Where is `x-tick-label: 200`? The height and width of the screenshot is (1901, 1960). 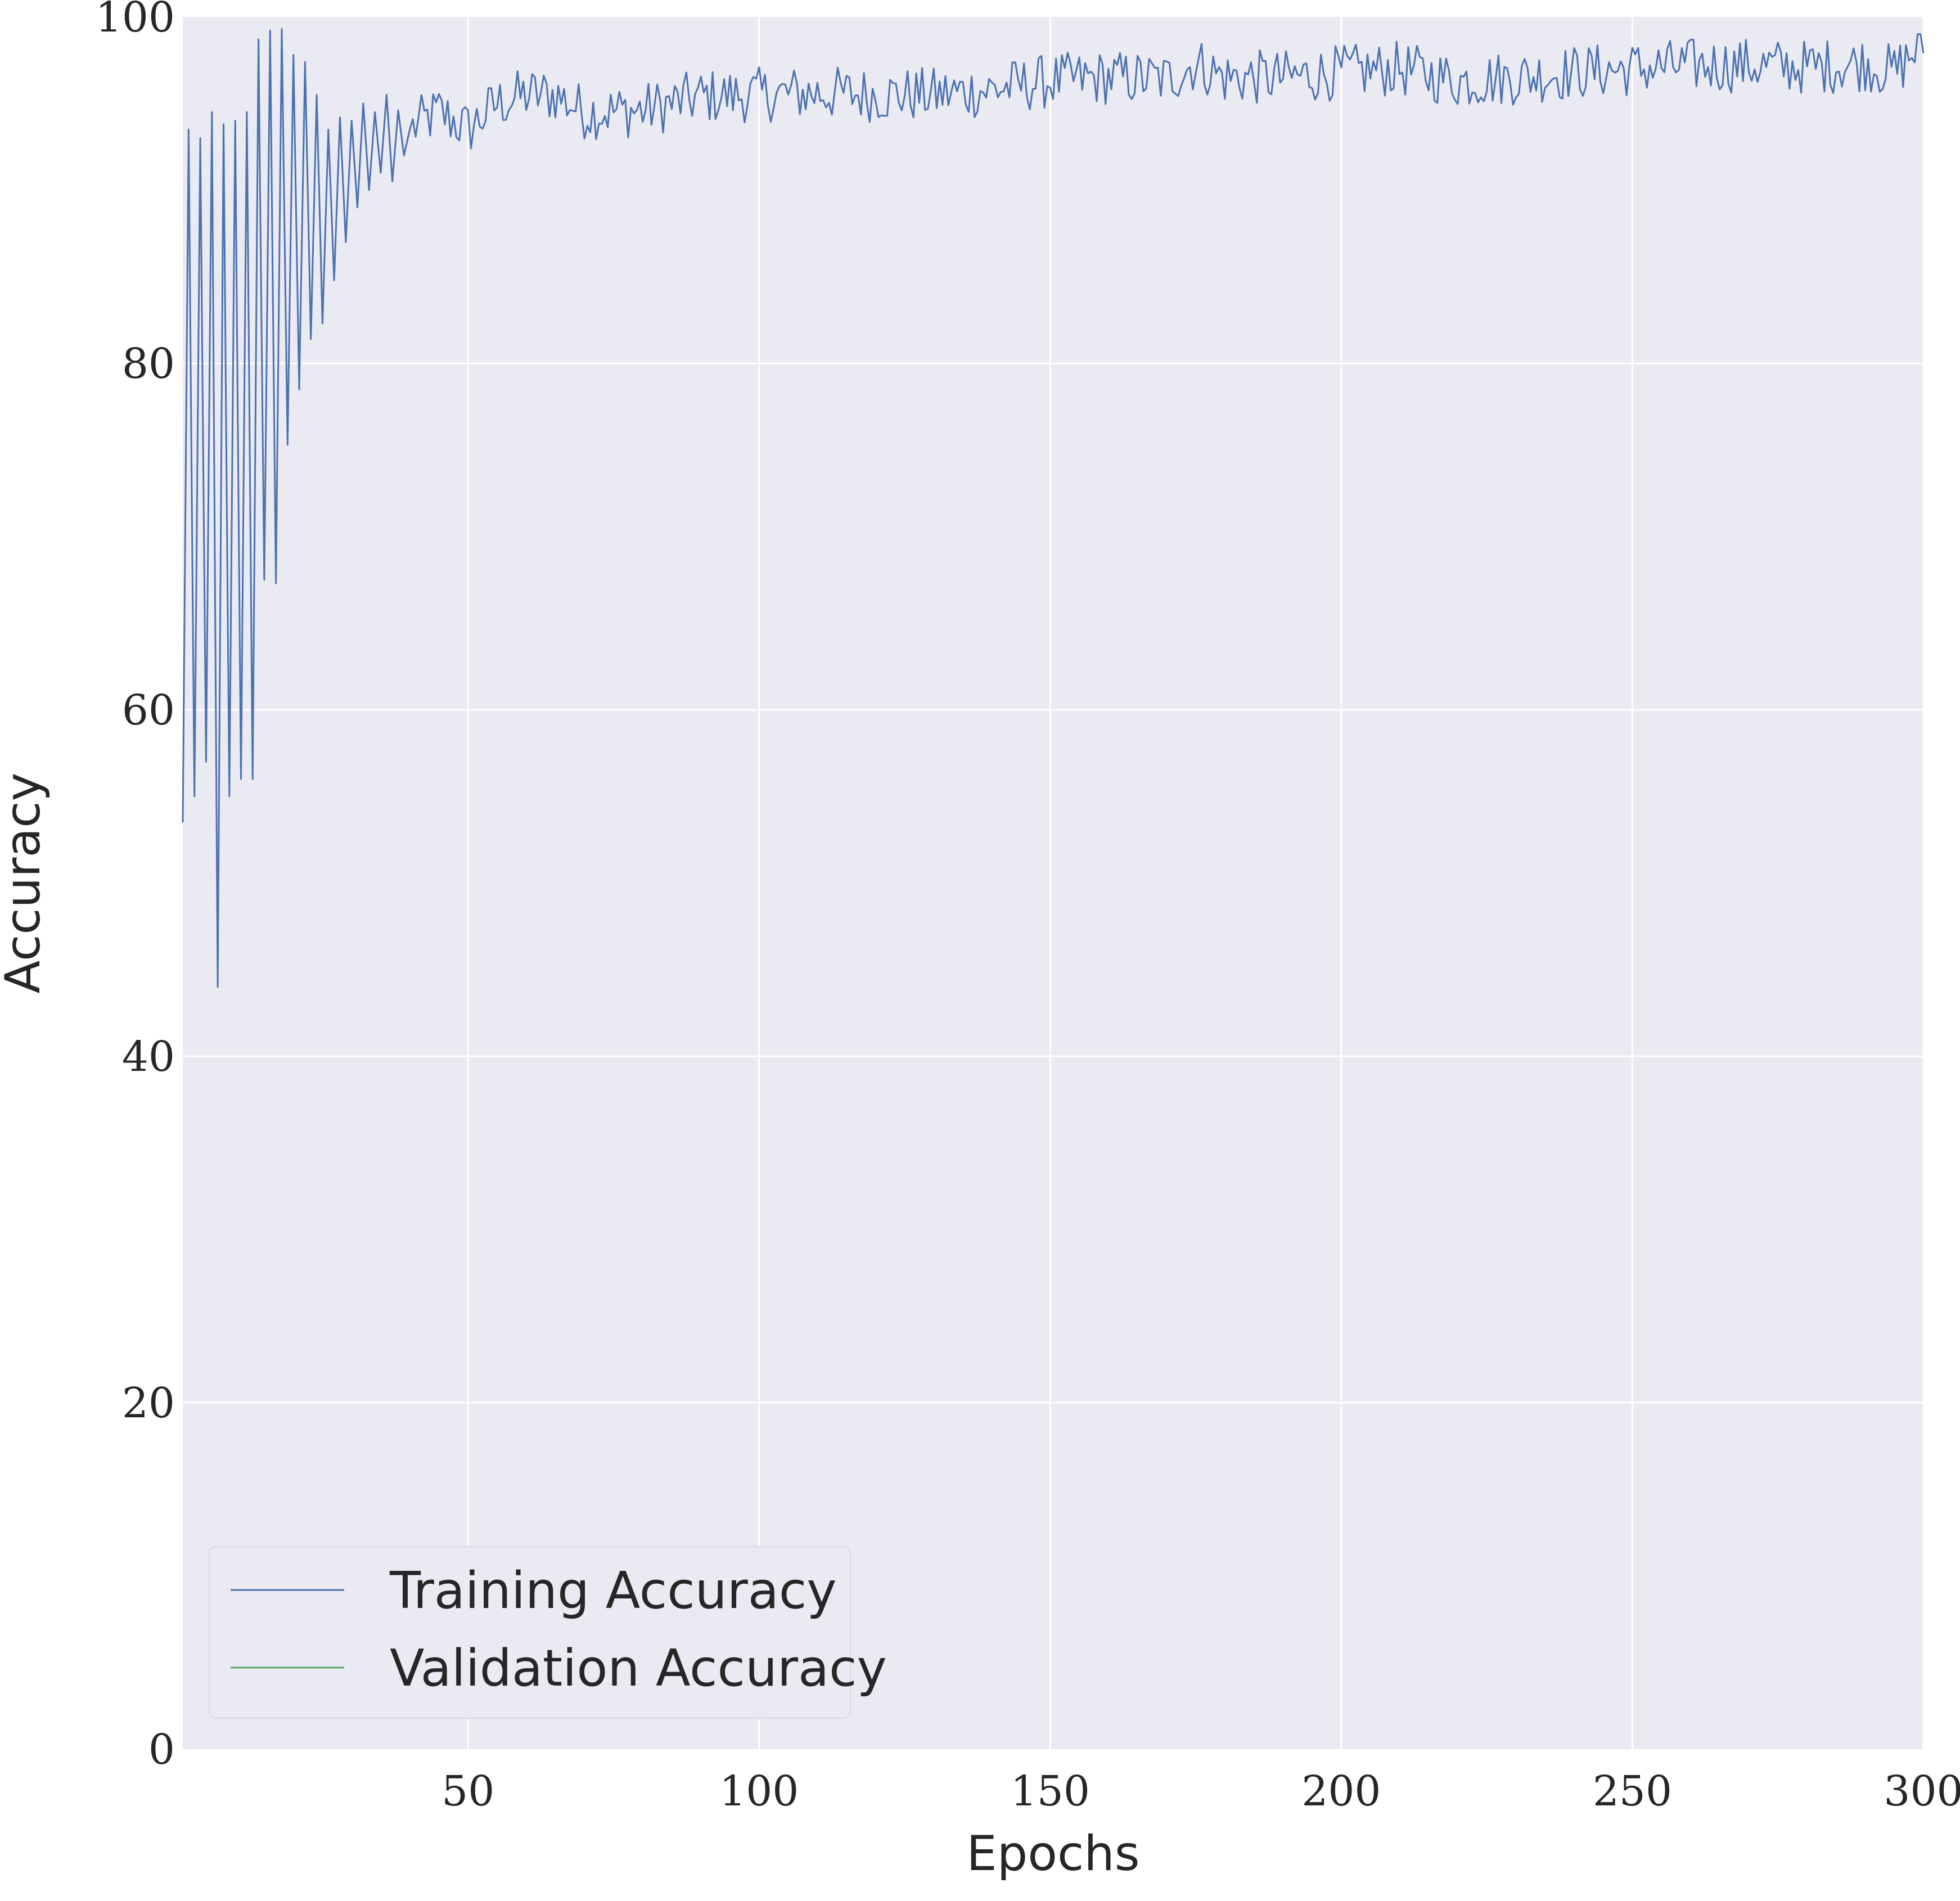
x-tick-label: 200 is located at coordinates (1341, 1791).